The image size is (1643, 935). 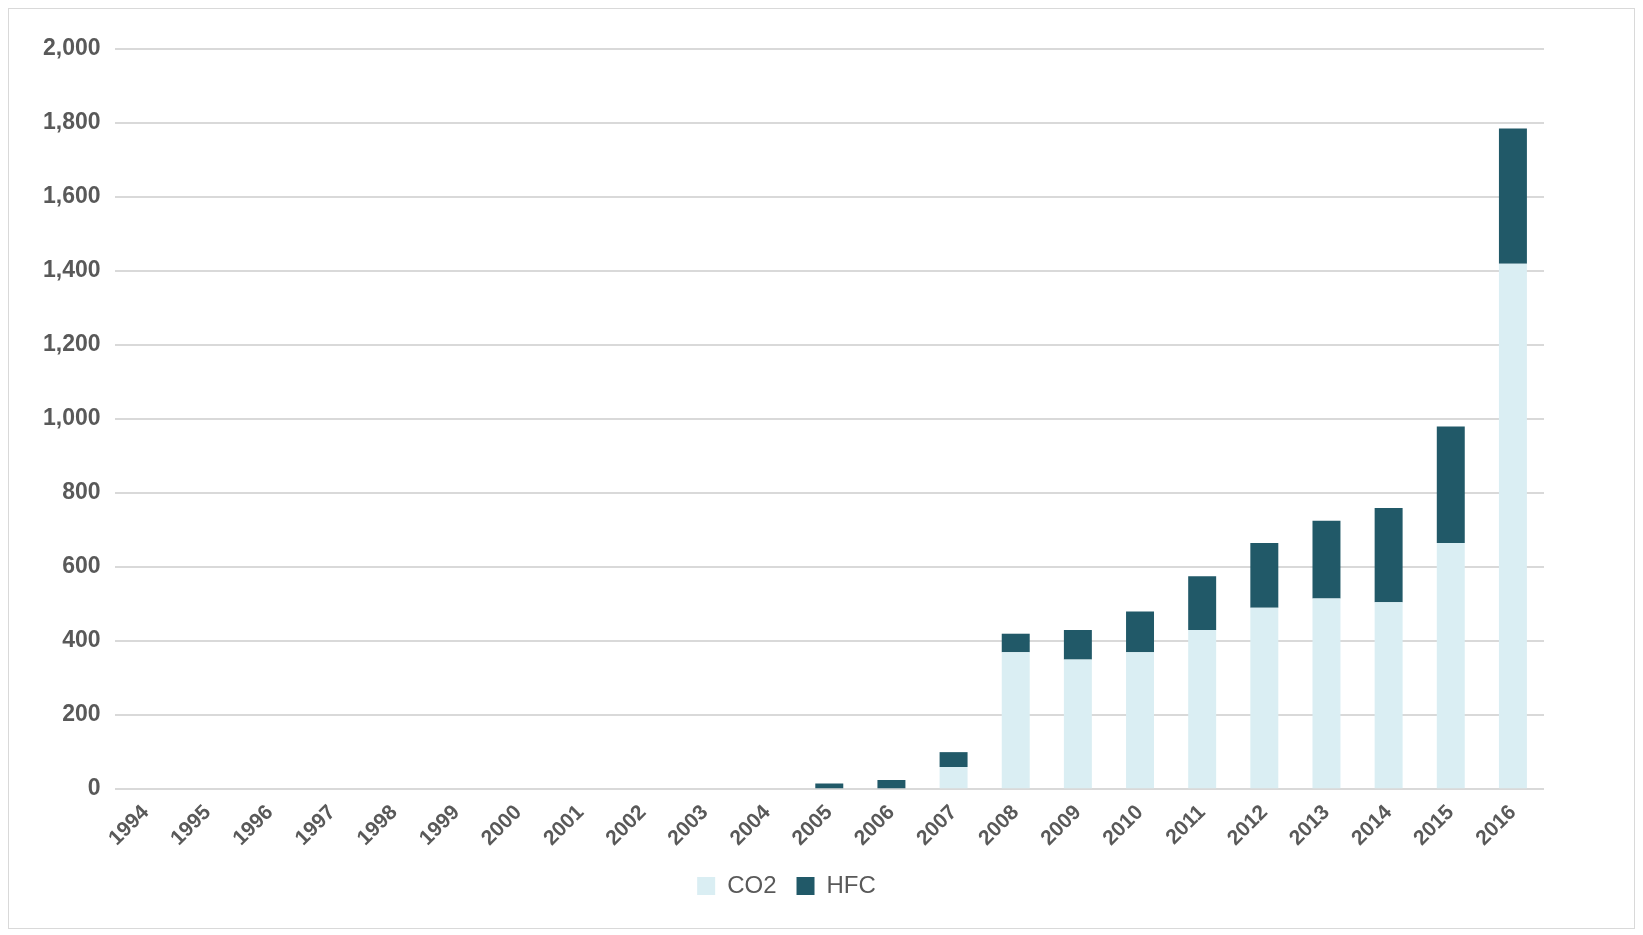 I want to click on y-tick-label: 1,200, so click(x=71, y=343).